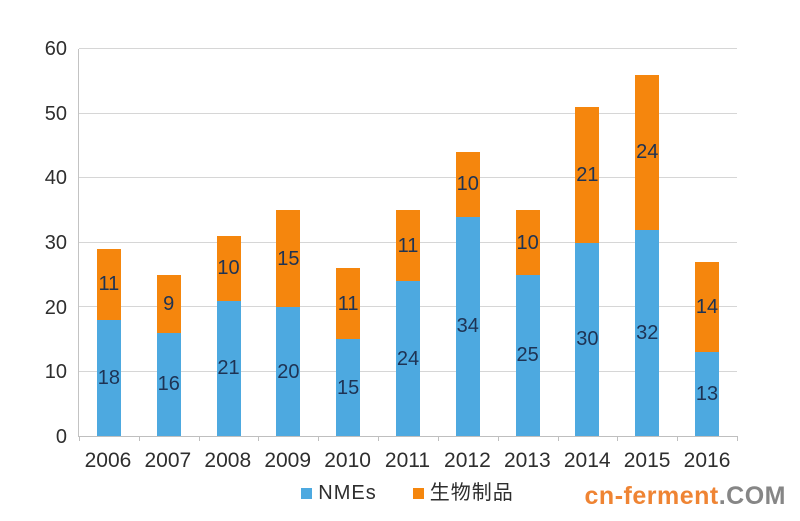  I want to click on bar-segment-2008-生物制品: 10, so click(228, 268).